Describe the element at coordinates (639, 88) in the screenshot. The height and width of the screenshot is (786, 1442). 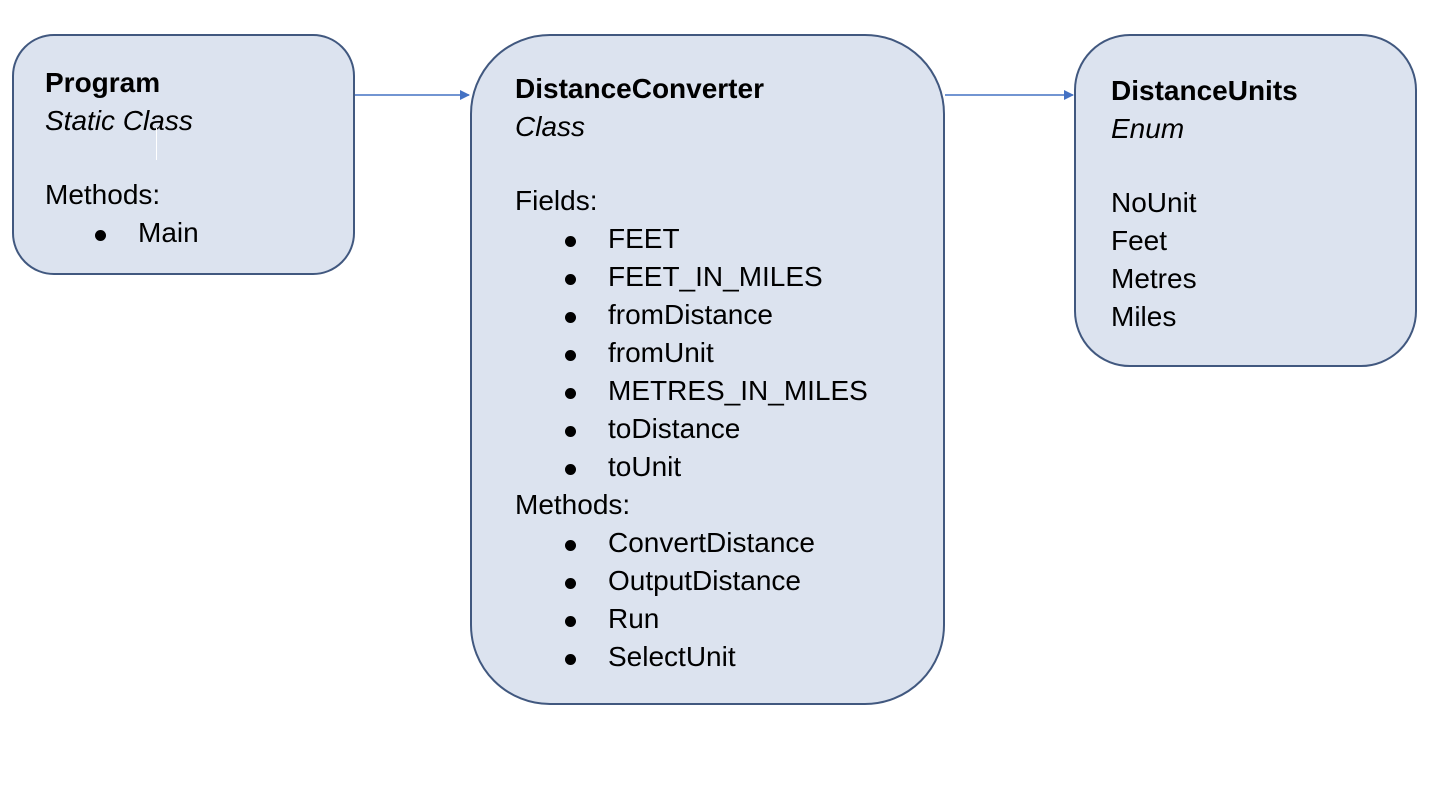
I see `distance-converter-class-name: DistanceConverter` at that location.